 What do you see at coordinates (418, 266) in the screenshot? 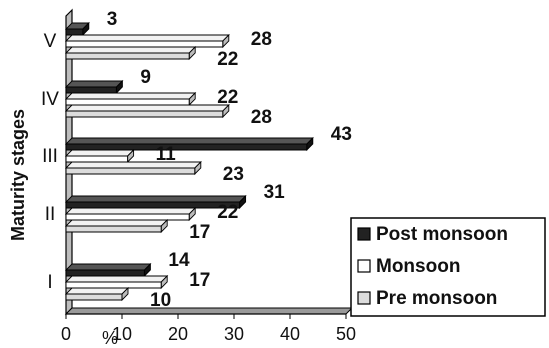
I see `legend-label: Monsoon` at bounding box center [418, 266].